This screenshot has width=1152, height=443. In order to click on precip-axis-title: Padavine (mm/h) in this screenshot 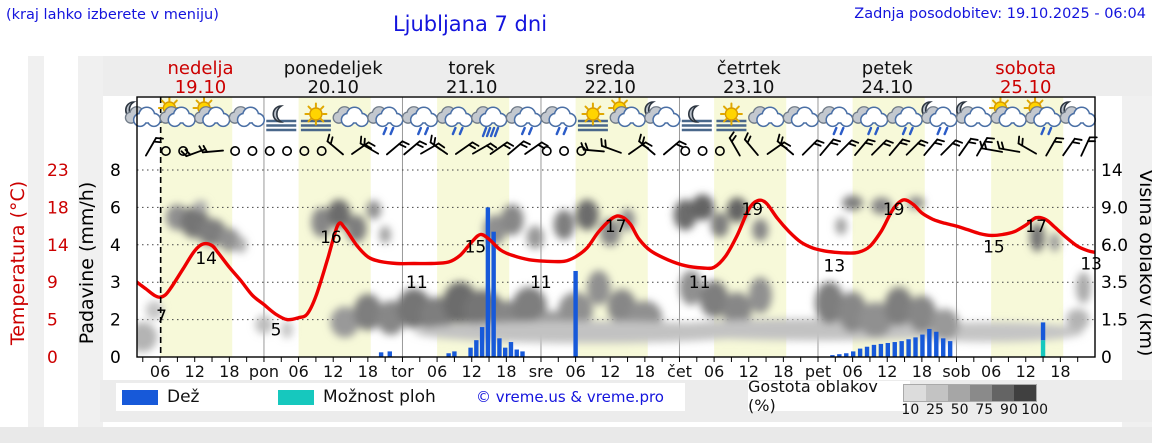, I will do `click(87, 263)`.